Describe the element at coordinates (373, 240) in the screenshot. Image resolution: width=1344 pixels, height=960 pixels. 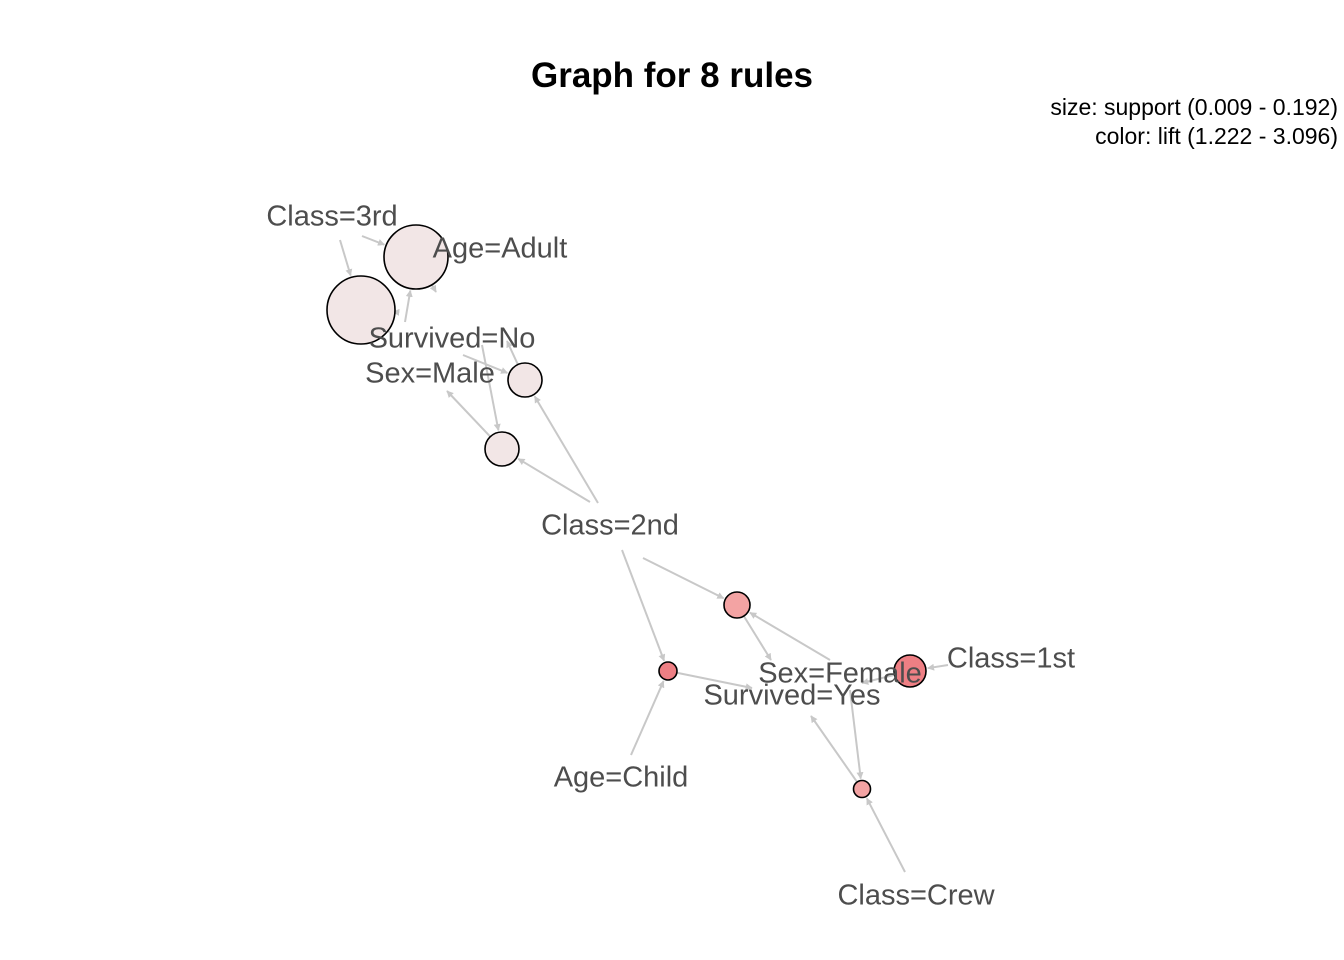
I see `edge-class3rd-to-r1` at that location.